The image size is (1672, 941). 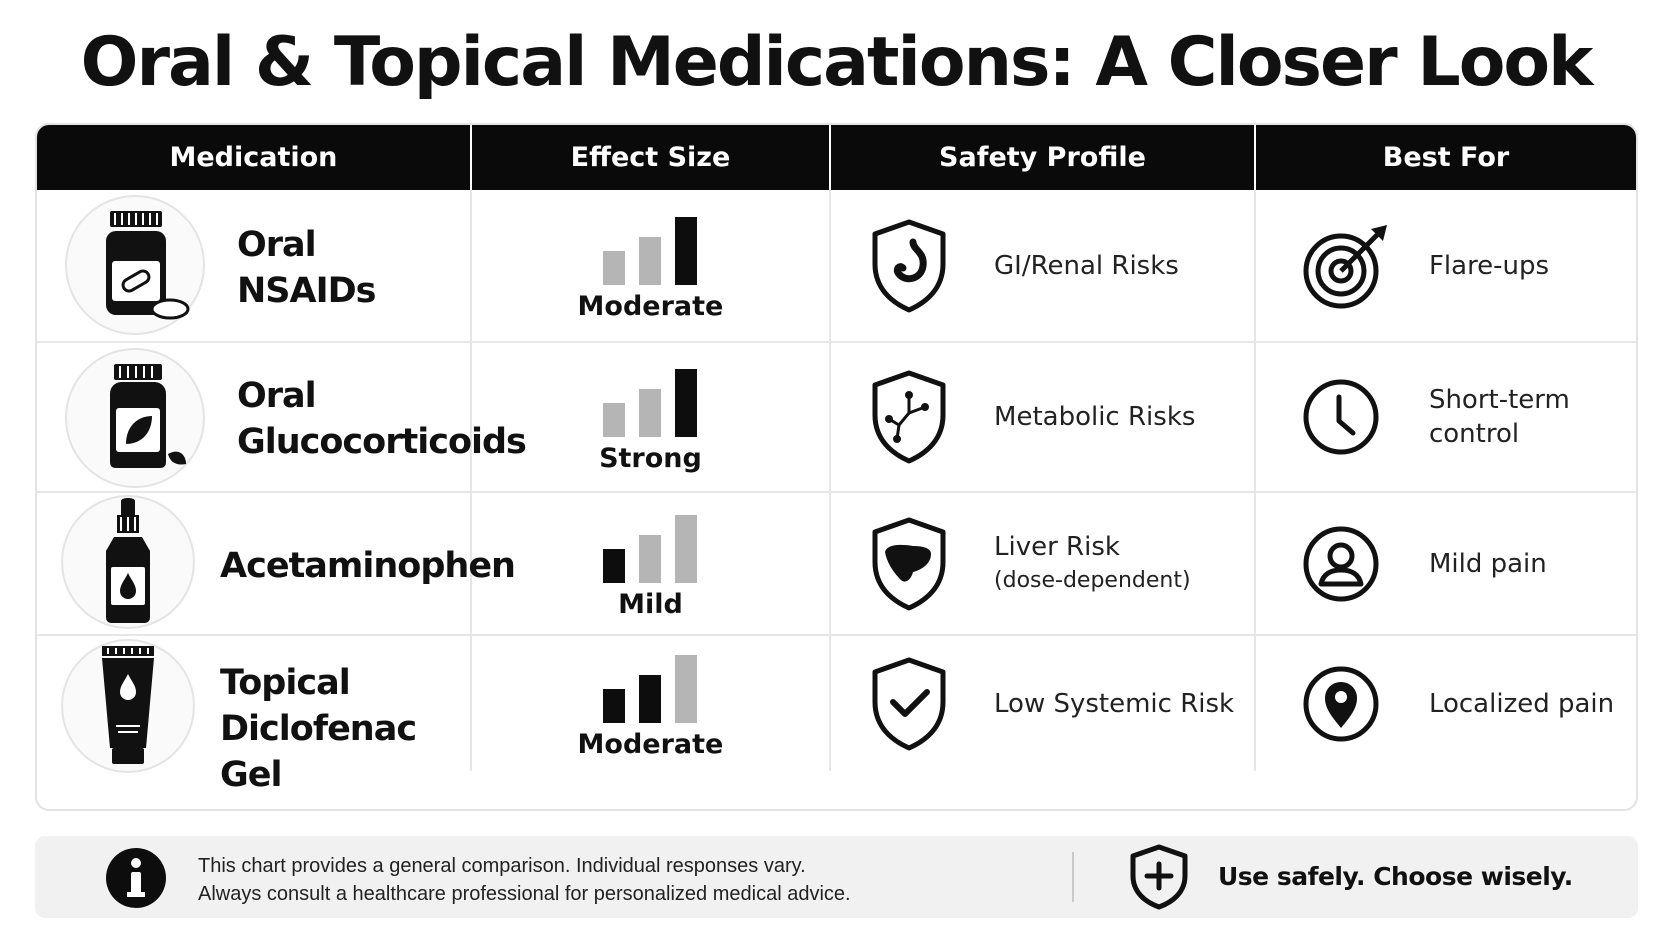 I want to click on safety-line1: Low Systemic Risk, so click(x=1114, y=703).